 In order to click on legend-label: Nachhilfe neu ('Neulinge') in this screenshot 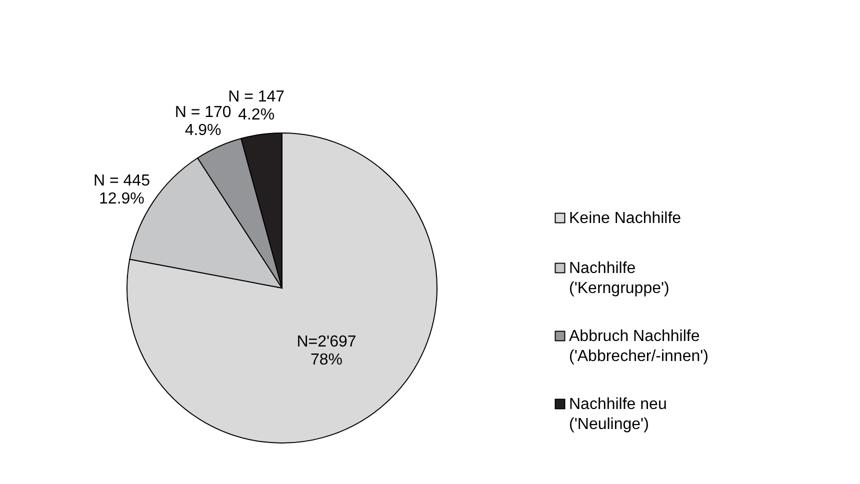, I will do `click(618, 414)`.